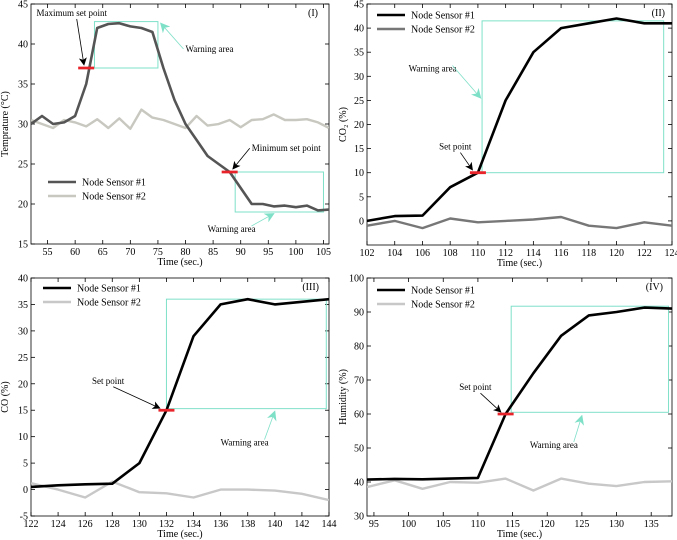 The height and width of the screenshot is (540, 677). Describe the element at coordinates (23, 305) in the screenshot. I see `panel-iii-ytick-label: 35` at that location.